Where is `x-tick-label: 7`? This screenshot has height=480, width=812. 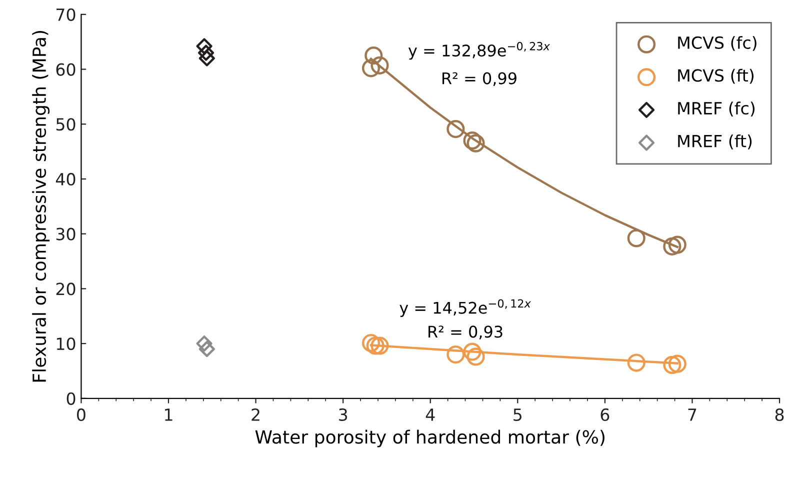 x-tick-label: 7 is located at coordinates (692, 414).